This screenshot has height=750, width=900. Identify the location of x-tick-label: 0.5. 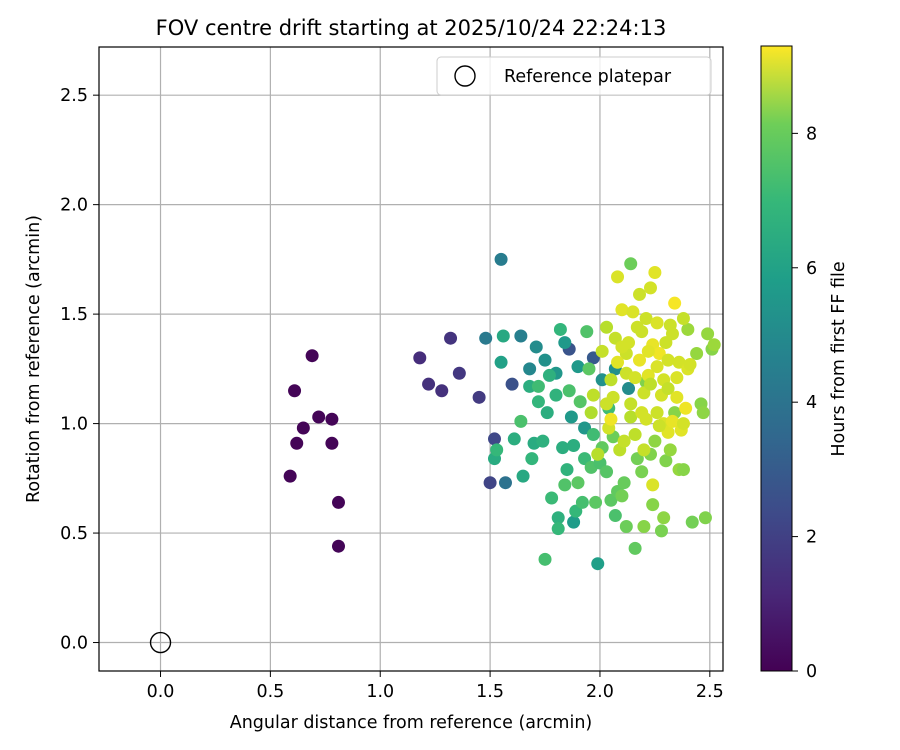
(270, 692).